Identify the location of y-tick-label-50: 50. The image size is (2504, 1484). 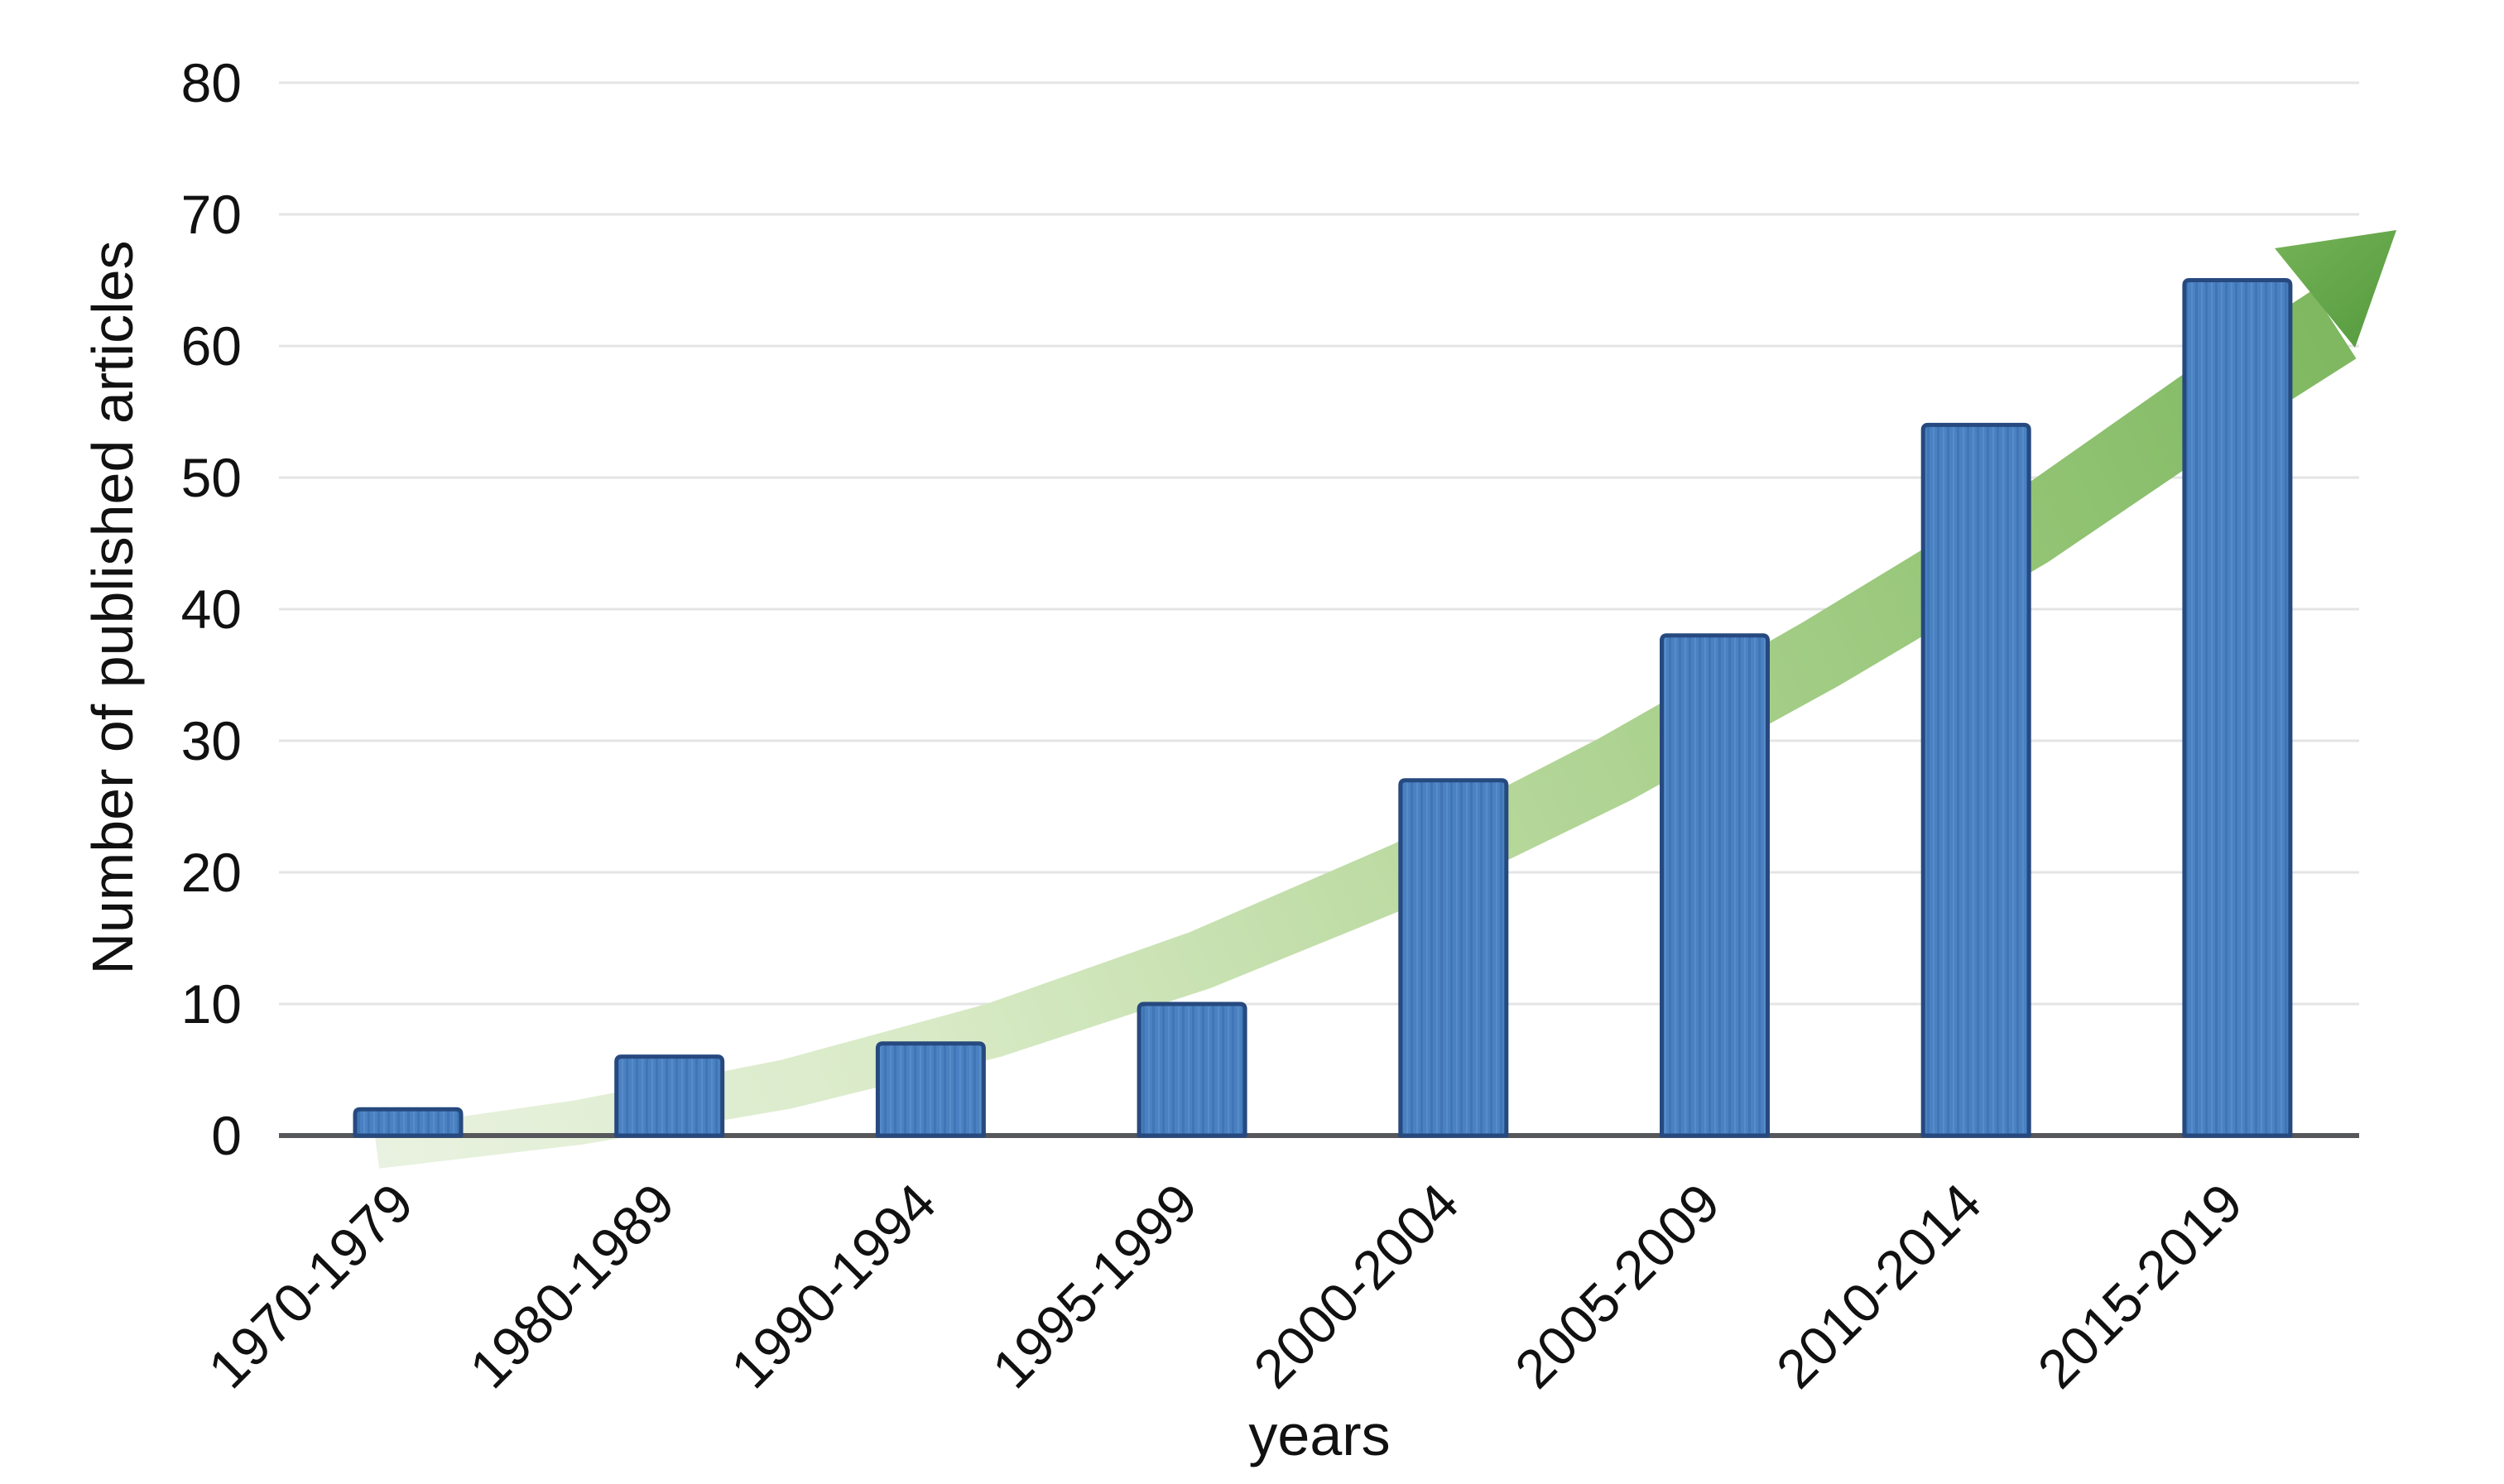
(211, 477).